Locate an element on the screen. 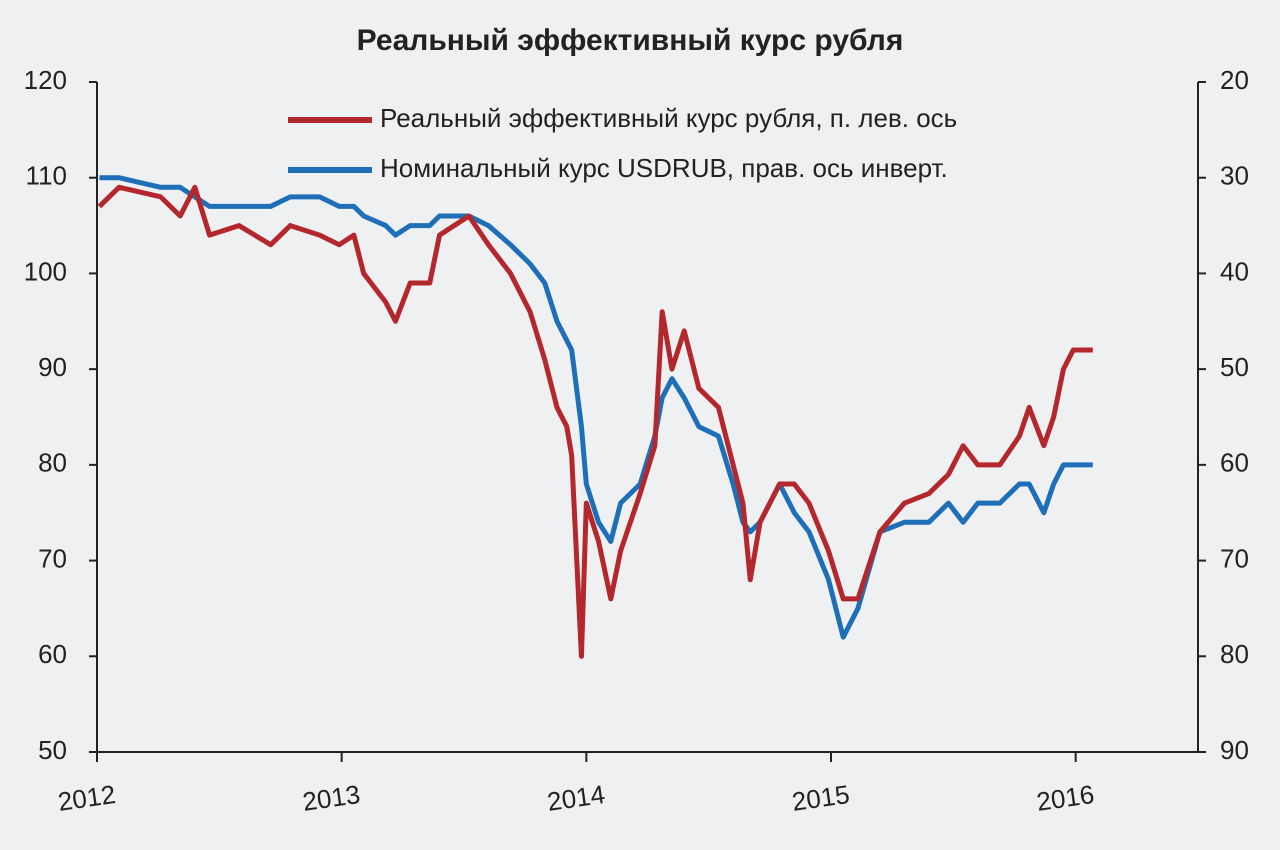 This screenshot has height=850, width=1280. chart-title: Реальный эффективный курс рубля is located at coordinates (630, 40).